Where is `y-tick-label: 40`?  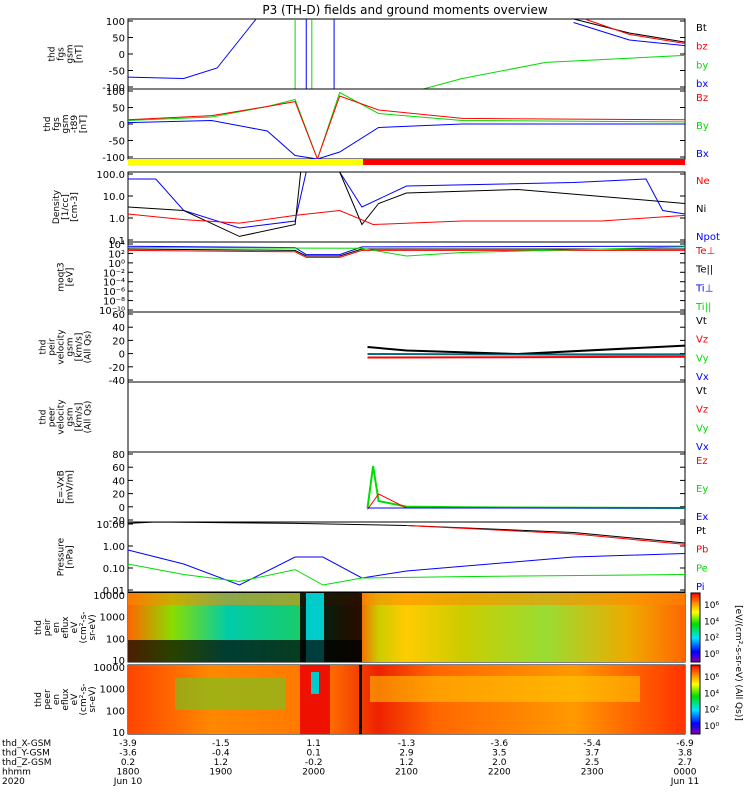
y-tick-label: 40 is located at coordinates (118, 328).